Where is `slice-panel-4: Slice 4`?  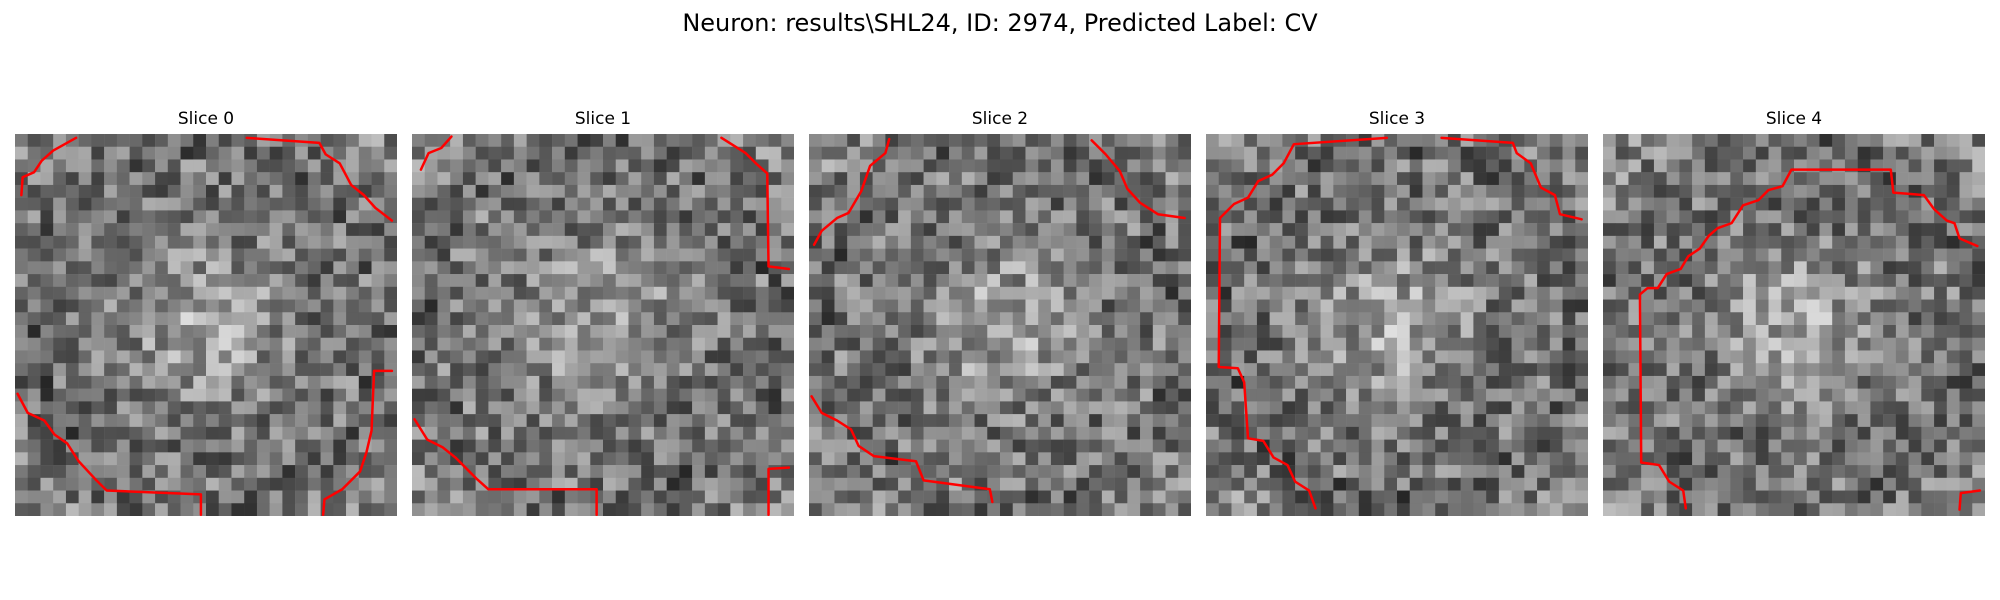 slice-panel-4: Slice 4 is located at coordinates (1794, 313).